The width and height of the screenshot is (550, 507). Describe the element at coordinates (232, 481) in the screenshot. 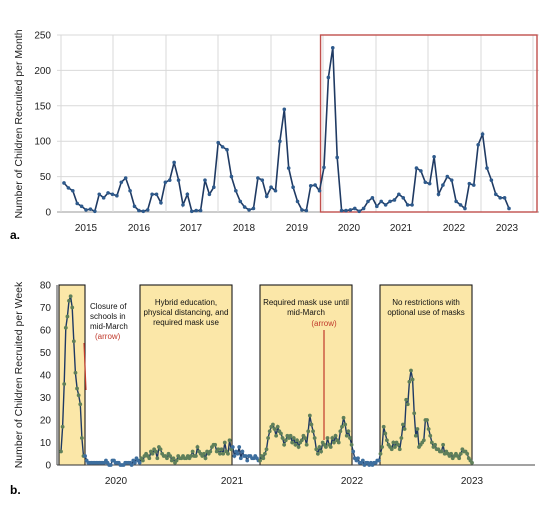

I see `panel-b-x-tick-label: 2021` at that location.